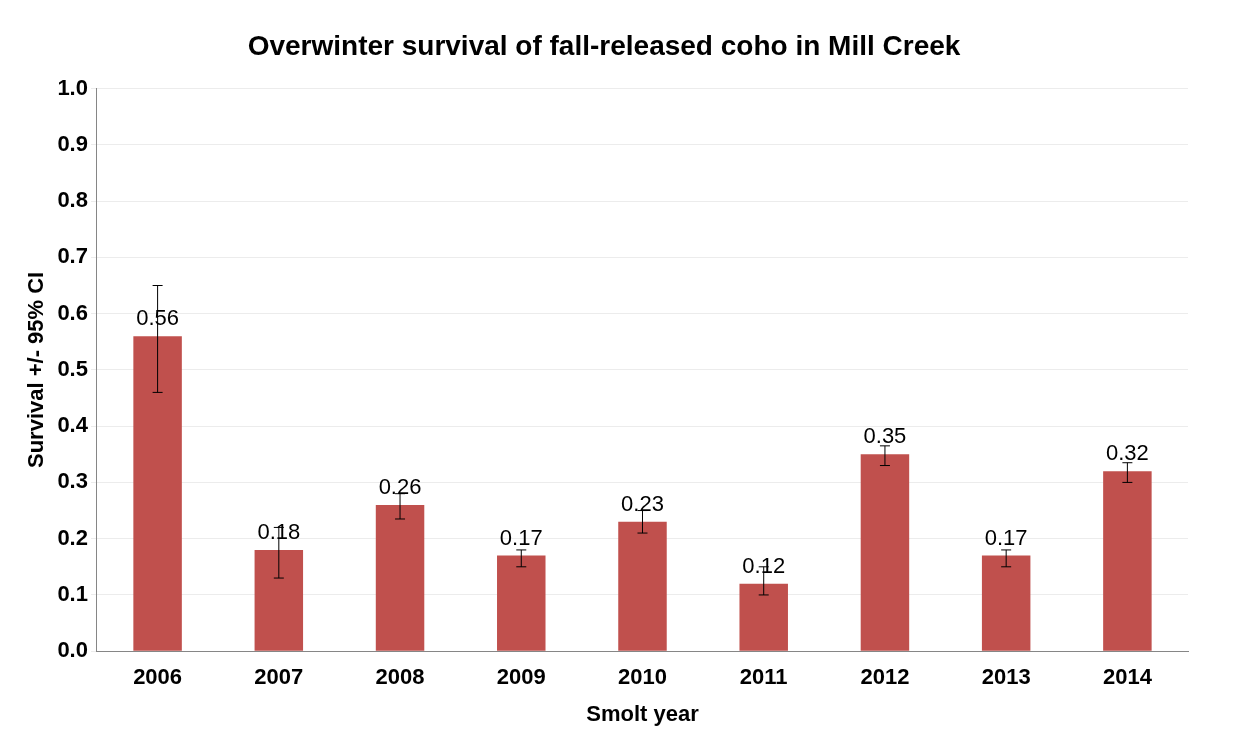 The width and height of the screenshot is (1243, 752). What do you see at coordinates (72, 200) in the screenshot?
I see `y-tick-label: 0.8` at bounding box center [72, 200].